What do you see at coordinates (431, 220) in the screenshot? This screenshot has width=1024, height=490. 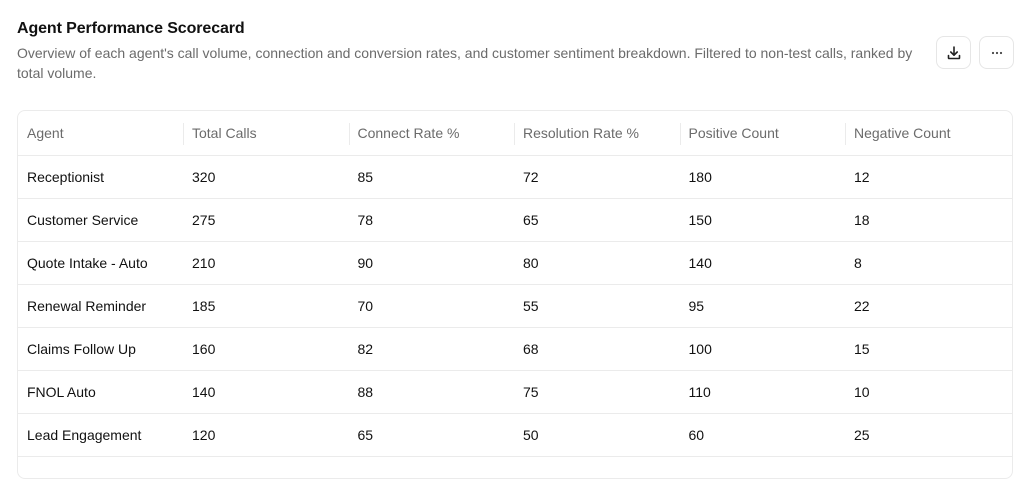 I see `cell-connect-rate: 78` at bounding box center [431, 220].